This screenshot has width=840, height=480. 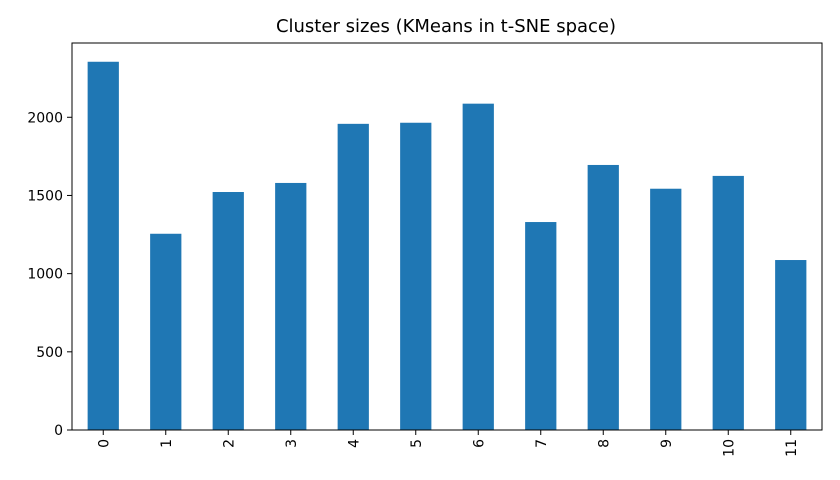 What do you see at coordinates (45, 118) in the screenshot?
I see `y-tick-label: 2000` at bounding box center [45, 118].